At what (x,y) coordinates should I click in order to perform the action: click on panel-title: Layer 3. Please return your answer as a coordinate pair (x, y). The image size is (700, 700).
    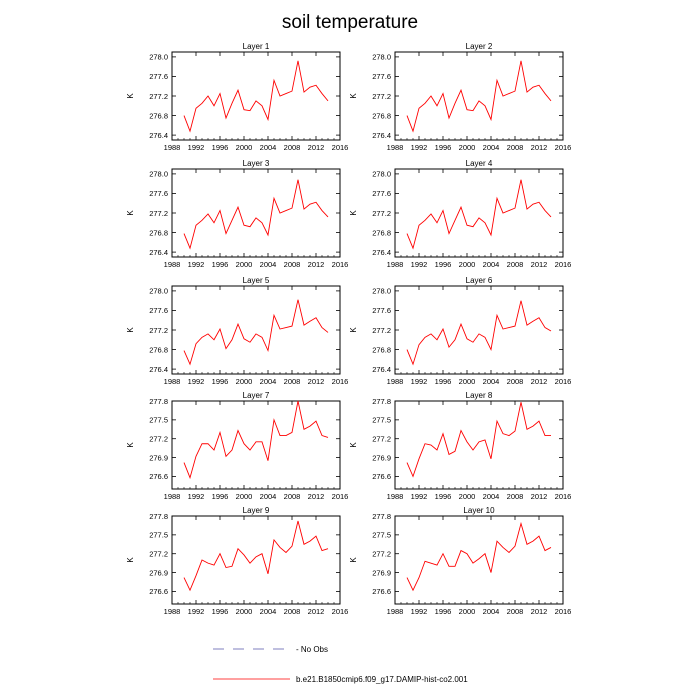
    Looking at the image, I should click on (256, 163).